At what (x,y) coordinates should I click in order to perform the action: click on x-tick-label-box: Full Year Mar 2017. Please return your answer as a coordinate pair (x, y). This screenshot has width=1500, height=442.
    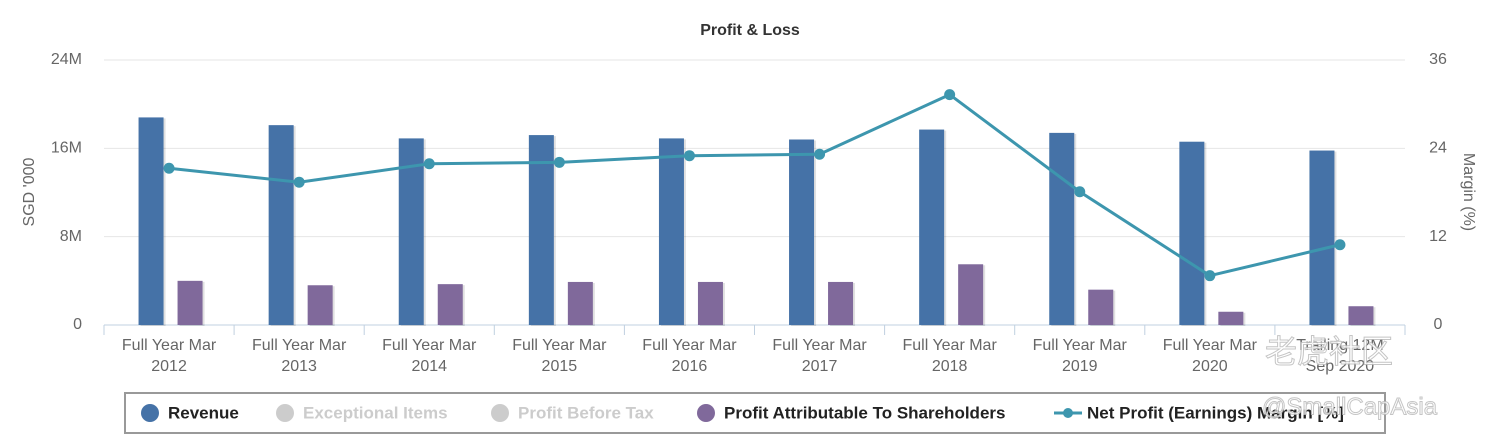
    Looking at the image, I should click on (819, 356).